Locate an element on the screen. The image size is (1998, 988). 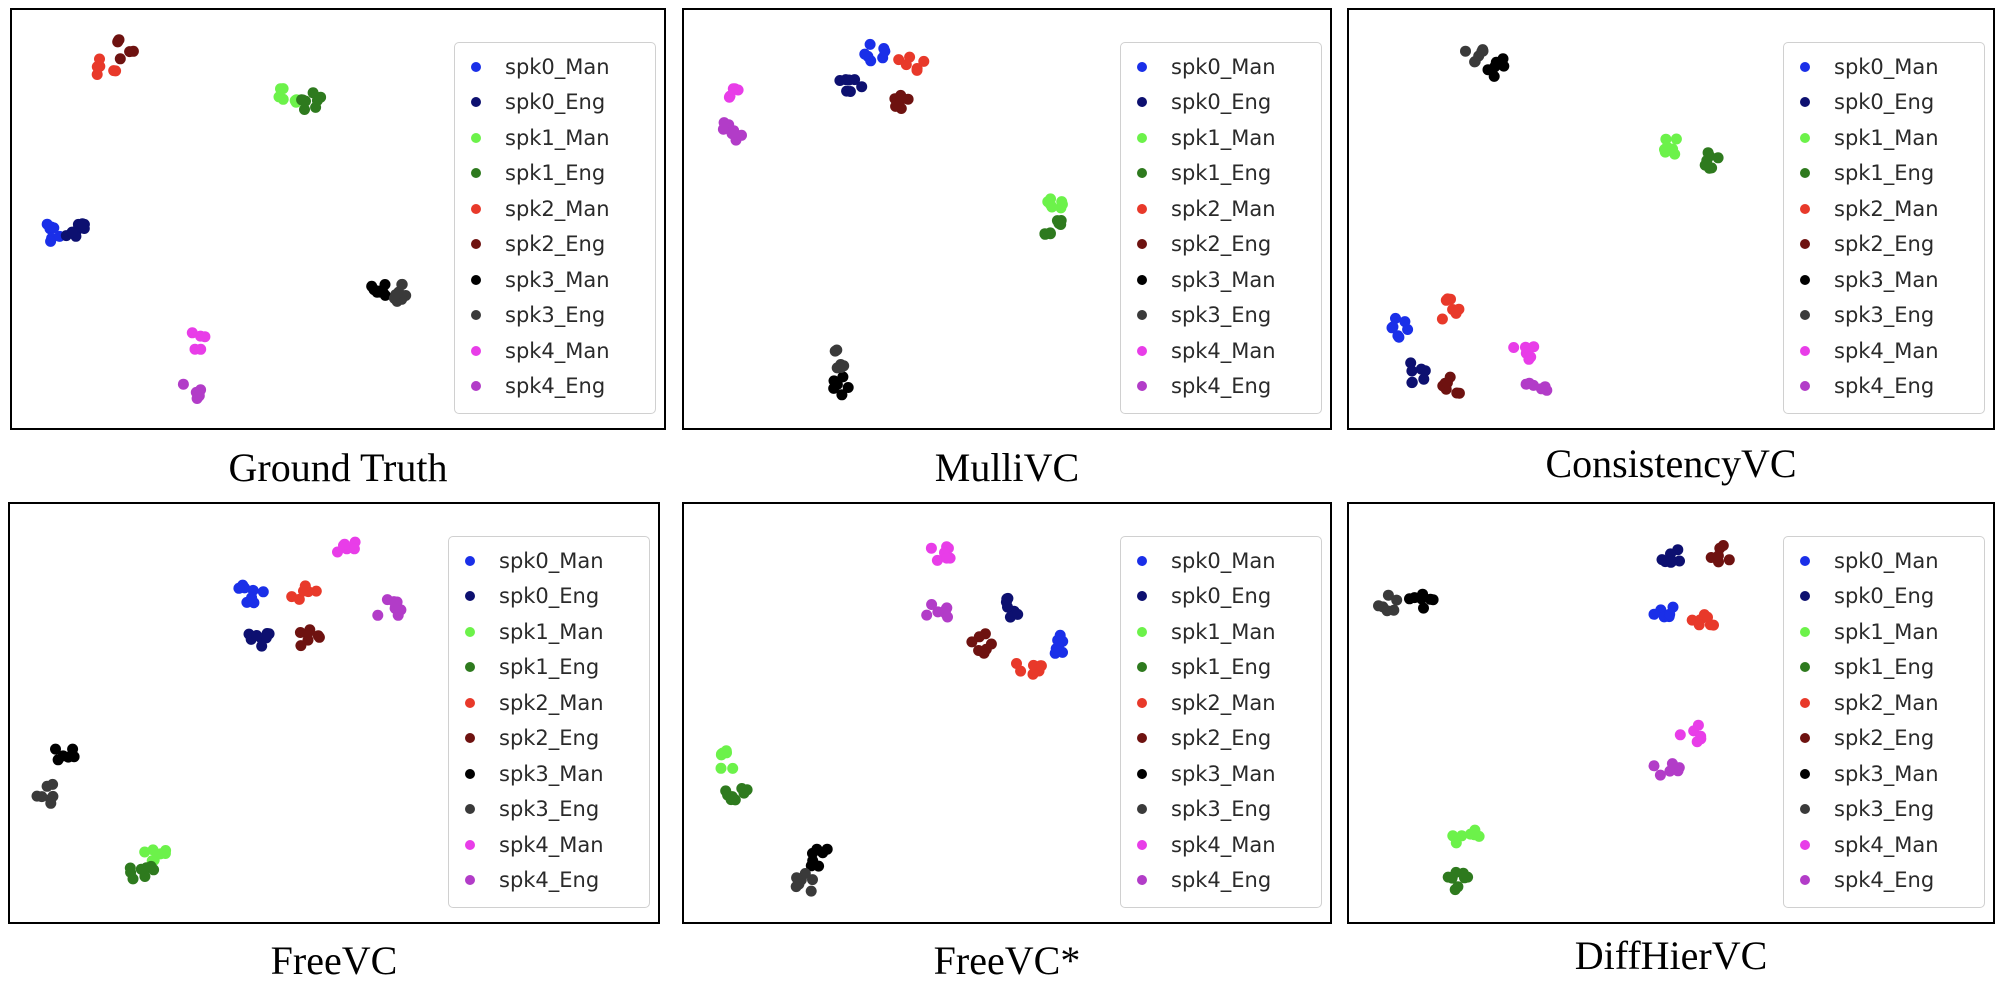
legend-entry-spk0_Man: spk0_Man is located at coordinates (557, 67).